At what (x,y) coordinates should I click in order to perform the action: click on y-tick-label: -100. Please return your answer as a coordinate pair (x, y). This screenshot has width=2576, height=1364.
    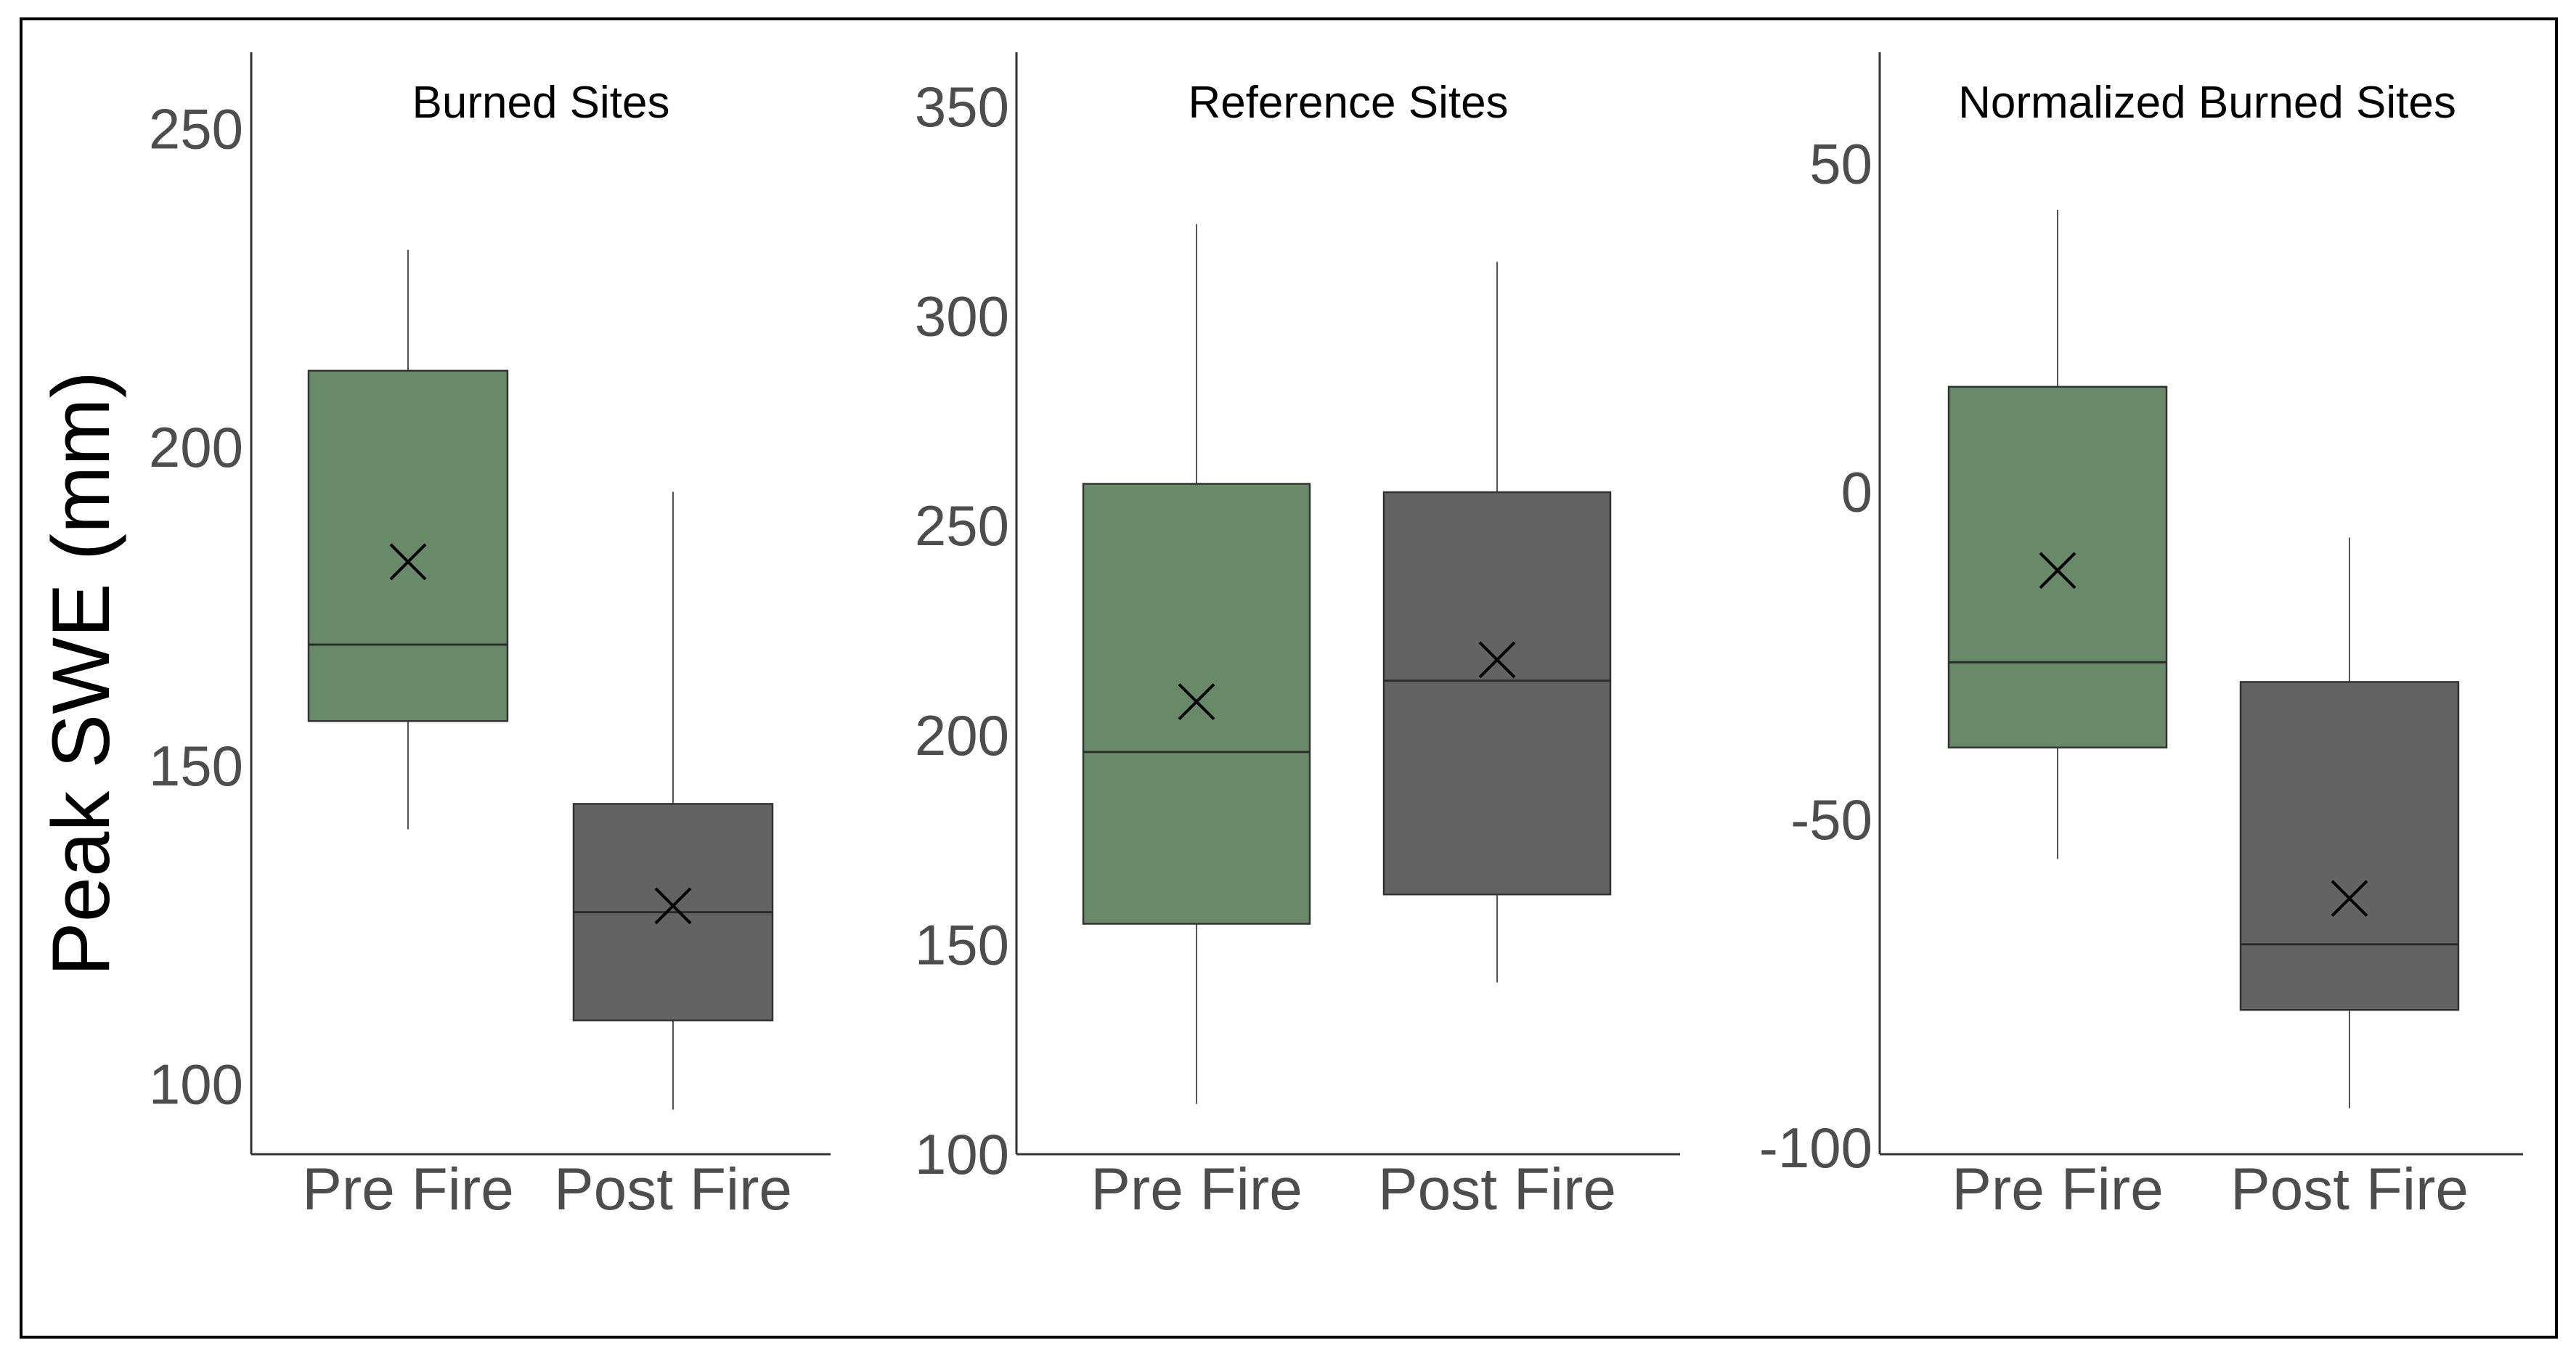
    Looking at the image, I should click on (1815, 1148).